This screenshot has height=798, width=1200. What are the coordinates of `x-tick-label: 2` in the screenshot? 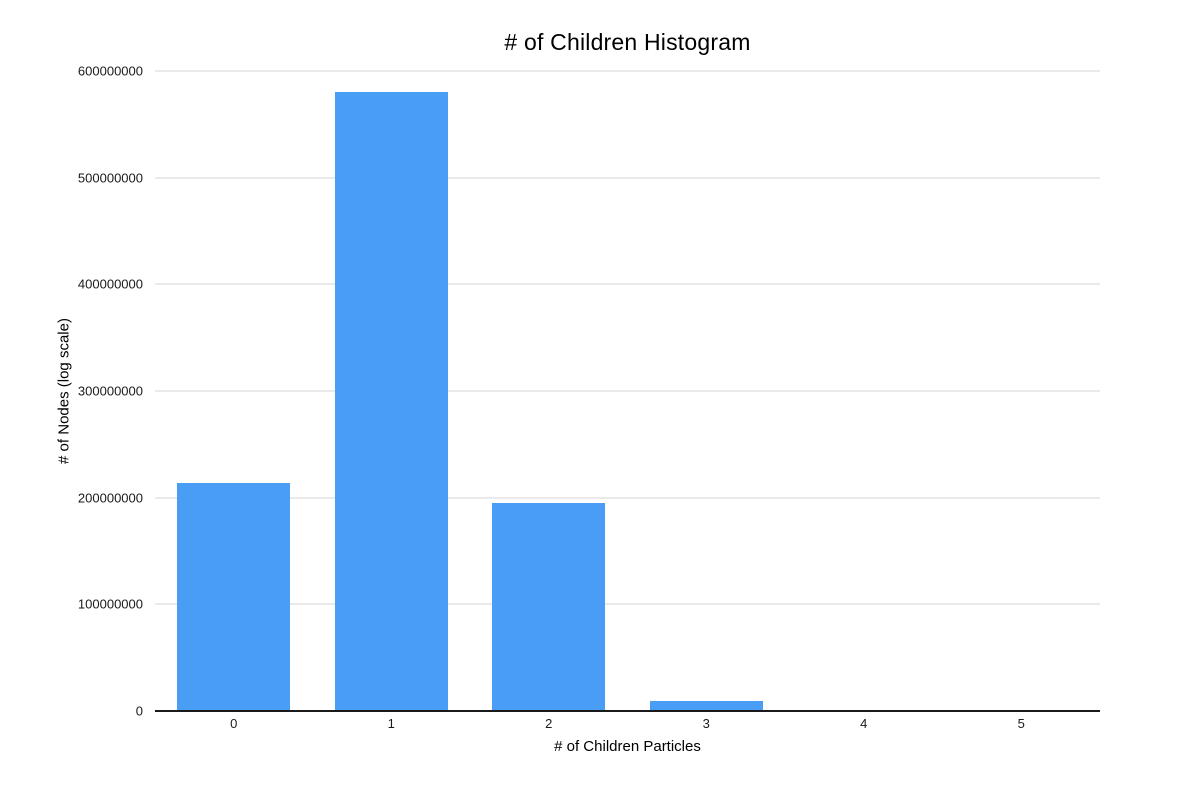 It's located at (549, 723).